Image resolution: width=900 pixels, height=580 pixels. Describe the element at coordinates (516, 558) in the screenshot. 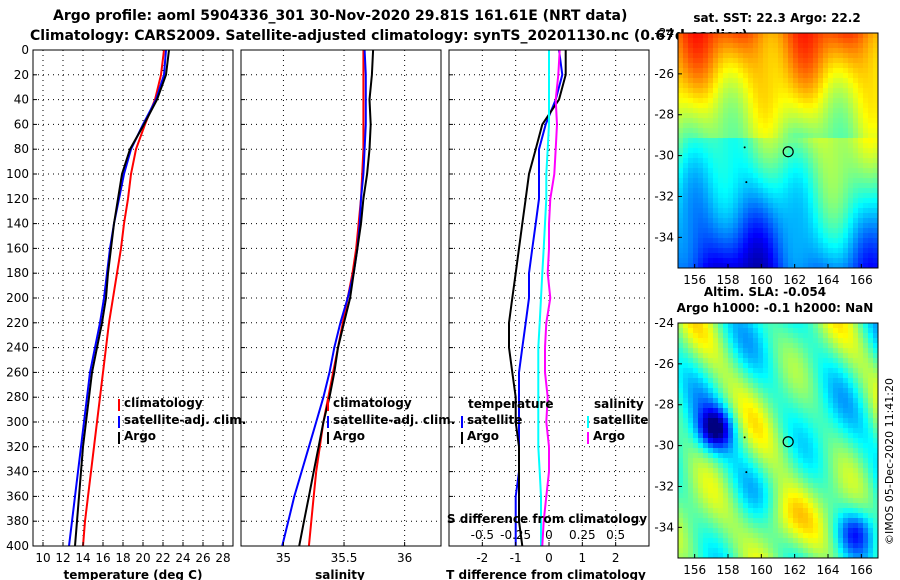

I see `x-tick-label: -1` at that location.